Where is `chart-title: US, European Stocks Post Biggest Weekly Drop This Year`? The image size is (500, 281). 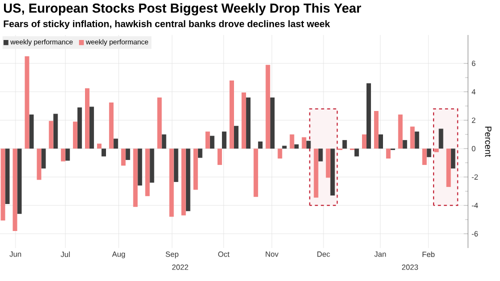
chart-title: US, European Stocks Post Biggest Weekly Drop This Year is located at coordinates (183, 9).